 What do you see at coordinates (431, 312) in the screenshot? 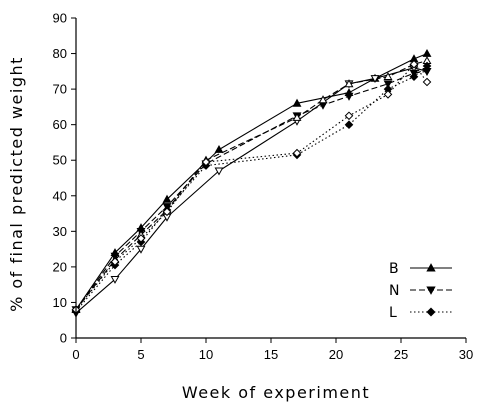
I see `legend-marker-L` at bounding box center [431, 312].